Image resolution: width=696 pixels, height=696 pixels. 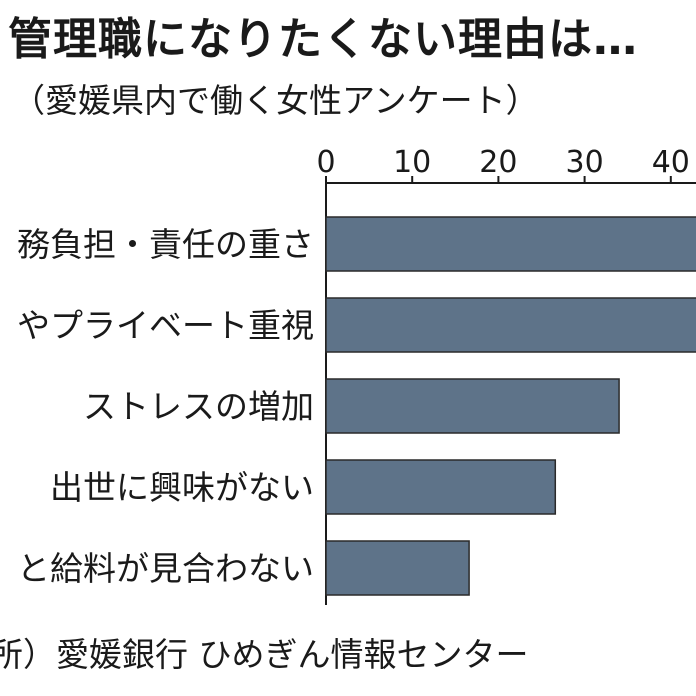 What do you see at coordinates (165, 325) in the screenshot?
I see `category-label: やプライベート重視` at bounding box center [165, 325].